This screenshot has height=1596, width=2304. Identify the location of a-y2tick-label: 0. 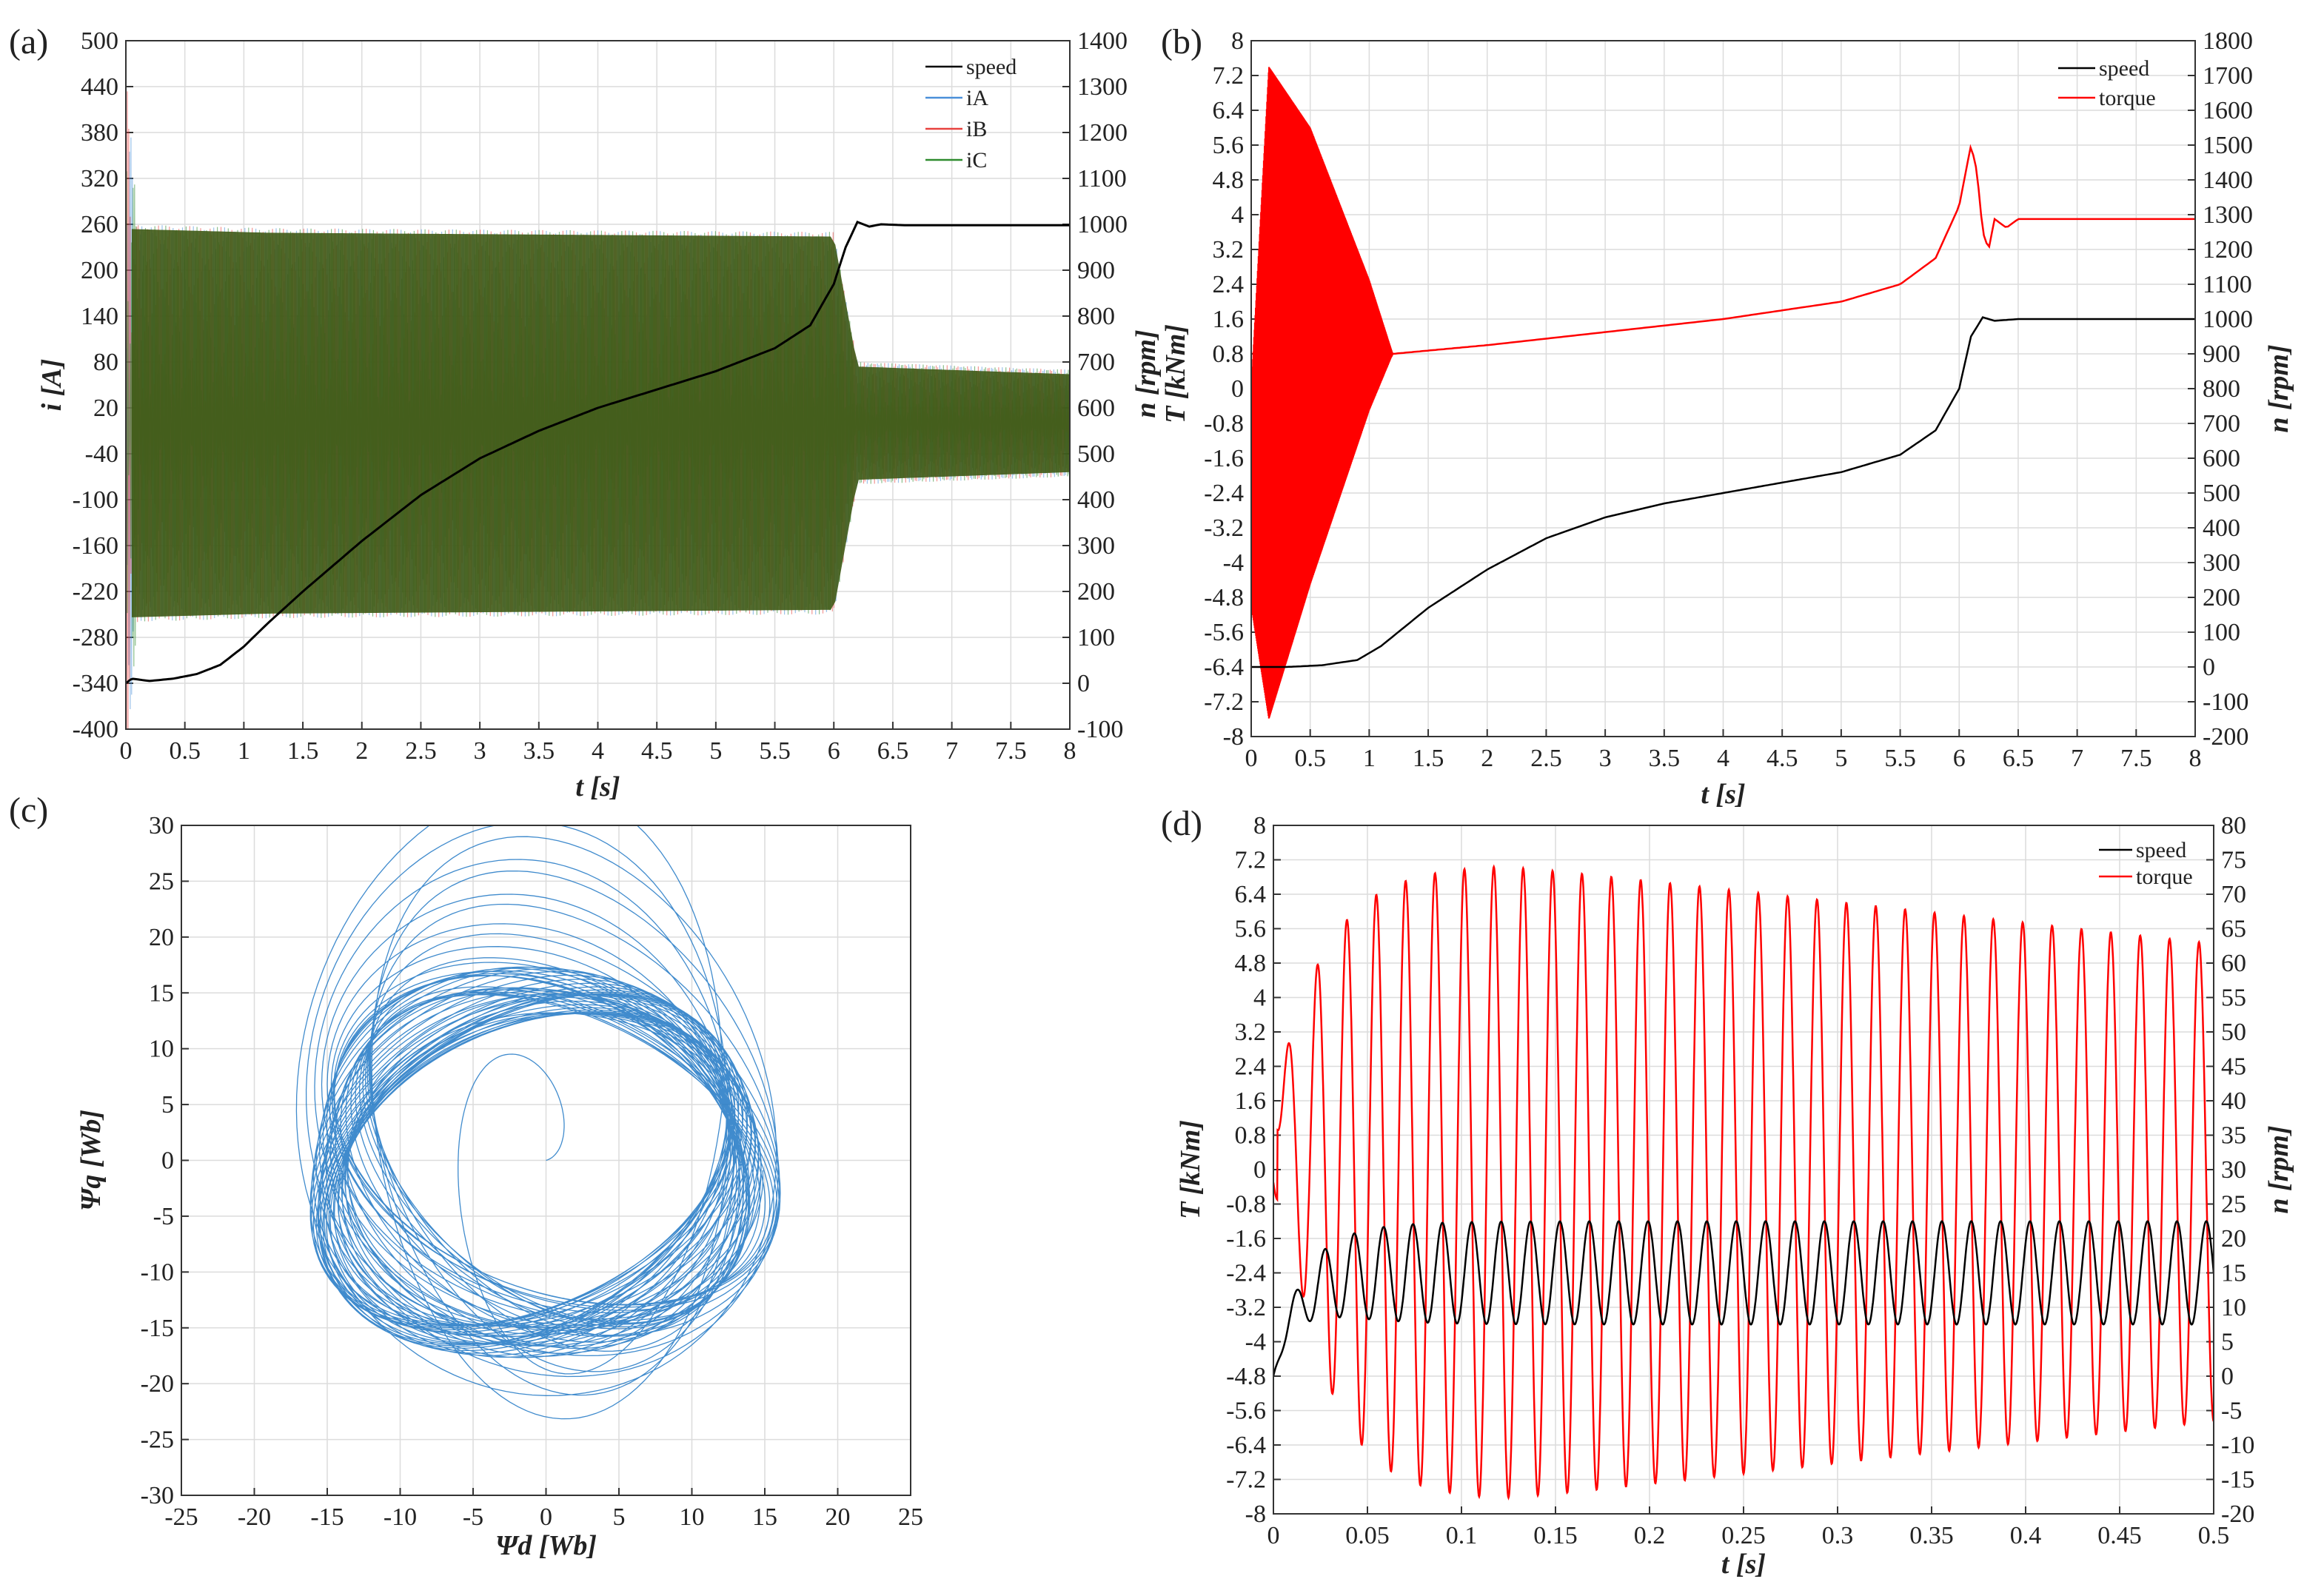
(1083, 683).